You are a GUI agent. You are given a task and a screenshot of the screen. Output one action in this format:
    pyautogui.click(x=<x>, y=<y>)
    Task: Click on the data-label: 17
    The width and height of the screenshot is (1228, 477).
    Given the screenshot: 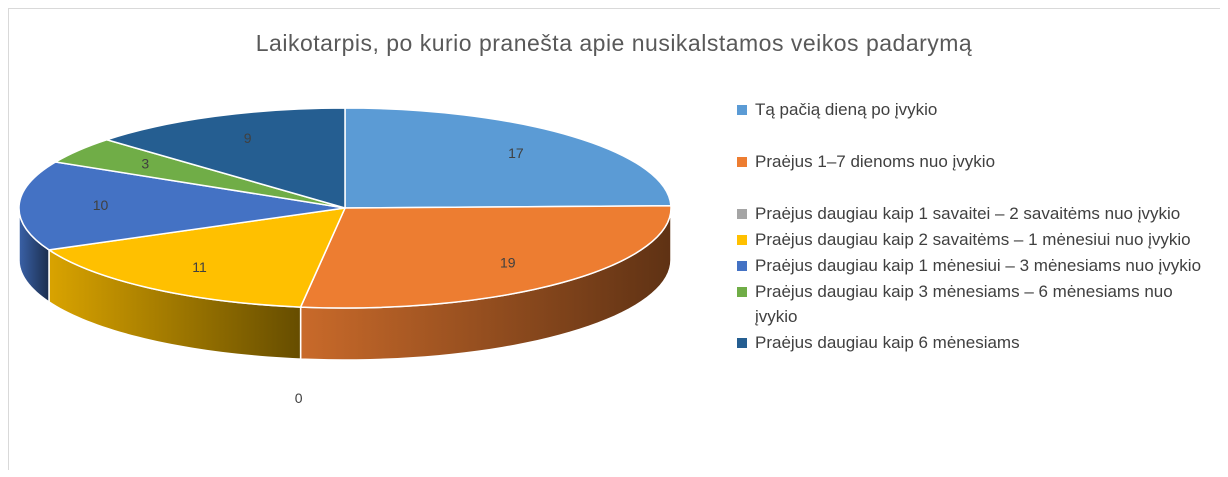 What is the action you would take?
    pyautogui.click(x=516, y=153)
    